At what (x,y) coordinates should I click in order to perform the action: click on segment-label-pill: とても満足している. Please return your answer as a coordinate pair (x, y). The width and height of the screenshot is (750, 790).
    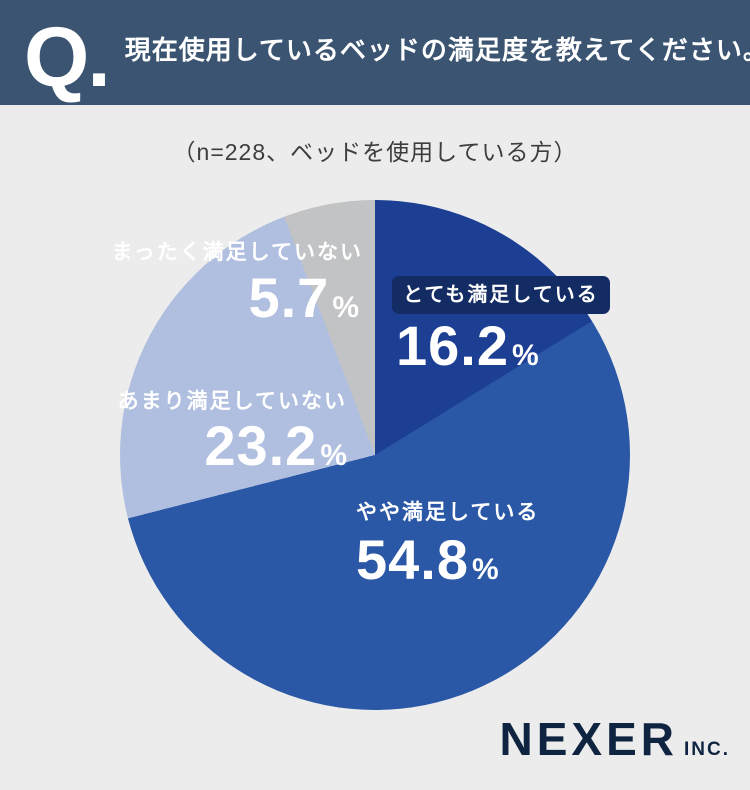
    Looking at the image, I should click on (501, 295).